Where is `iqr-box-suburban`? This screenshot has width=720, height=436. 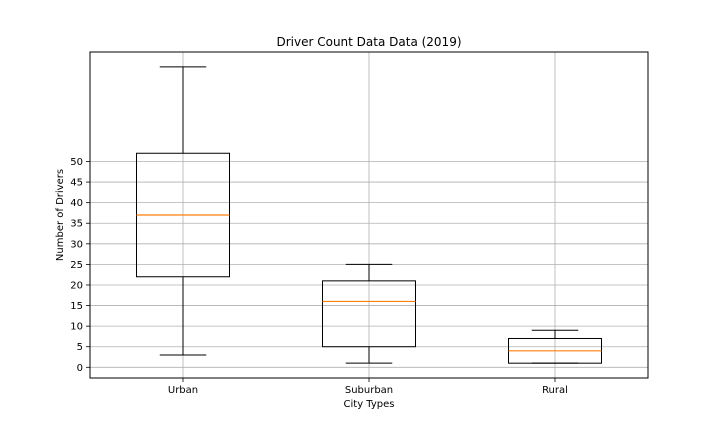 iqr-box-suburban is located at coordinates (369, 314).